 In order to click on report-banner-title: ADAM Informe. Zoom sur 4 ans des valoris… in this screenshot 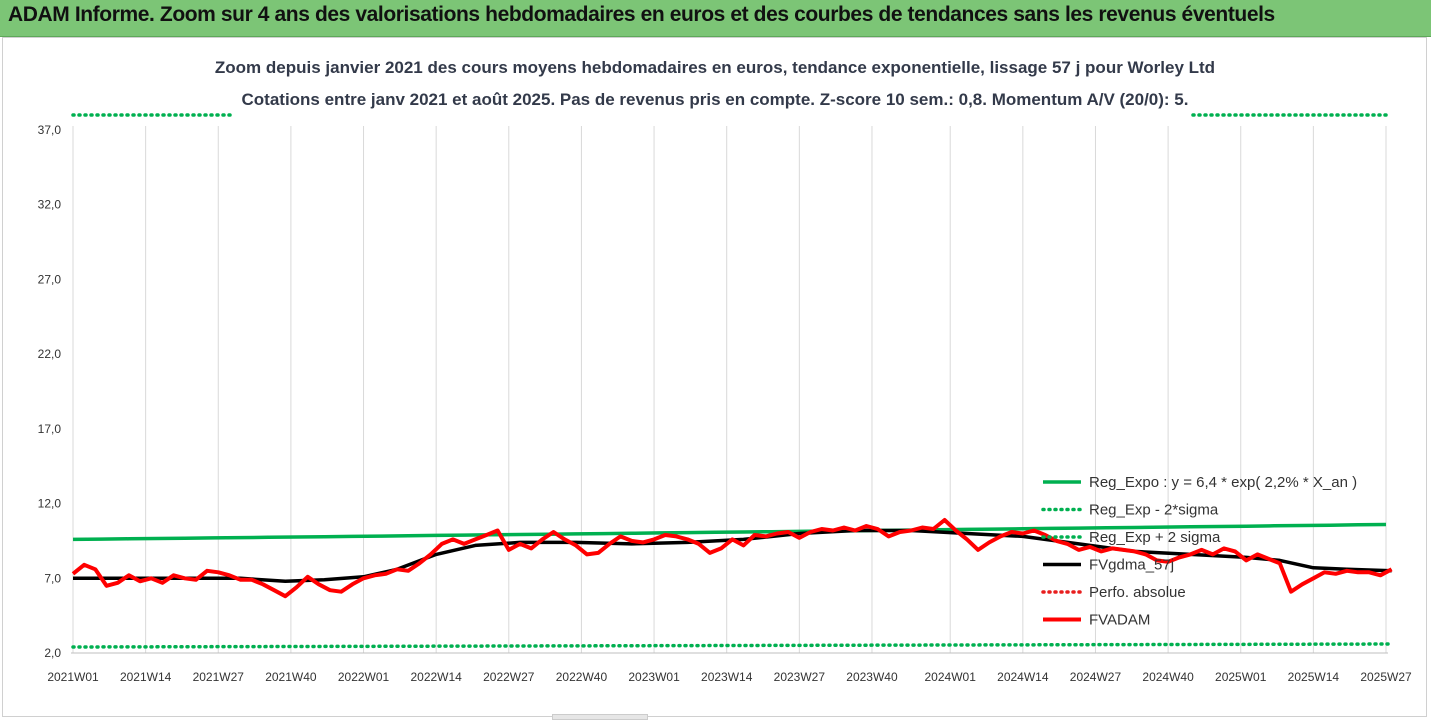, I will do `click(715, 18)`.